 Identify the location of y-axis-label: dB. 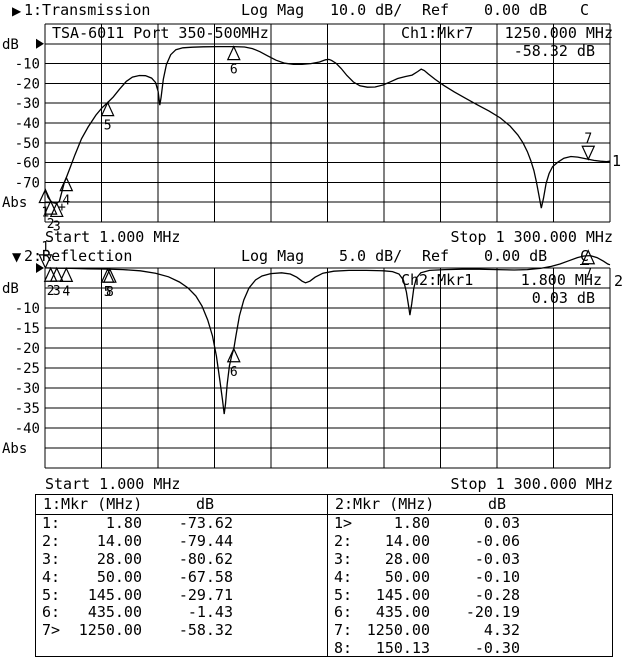
(10, 45).